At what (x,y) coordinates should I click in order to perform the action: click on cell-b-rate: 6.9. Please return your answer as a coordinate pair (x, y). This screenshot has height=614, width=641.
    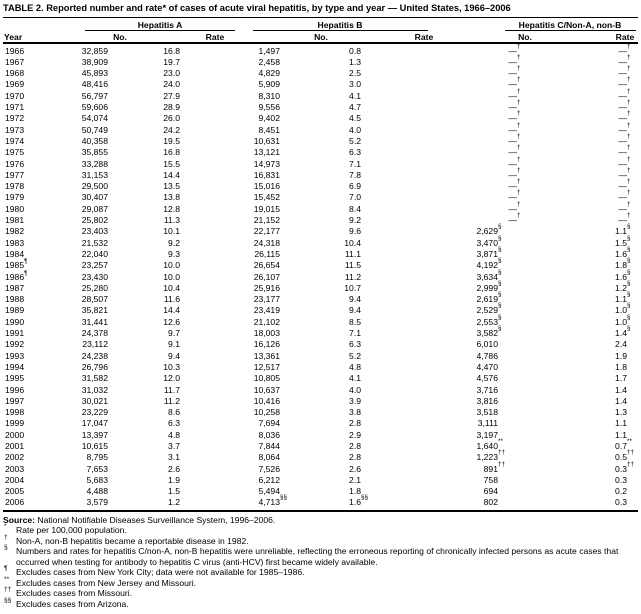
    Looking at the image, I should click on (355, 186).